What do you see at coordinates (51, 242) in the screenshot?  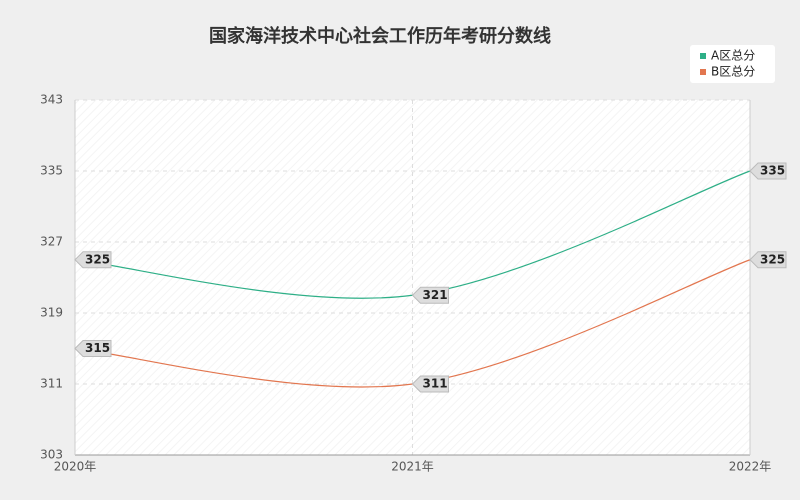 I see `y-tick-label: 327` at bounding box center [51, 242].